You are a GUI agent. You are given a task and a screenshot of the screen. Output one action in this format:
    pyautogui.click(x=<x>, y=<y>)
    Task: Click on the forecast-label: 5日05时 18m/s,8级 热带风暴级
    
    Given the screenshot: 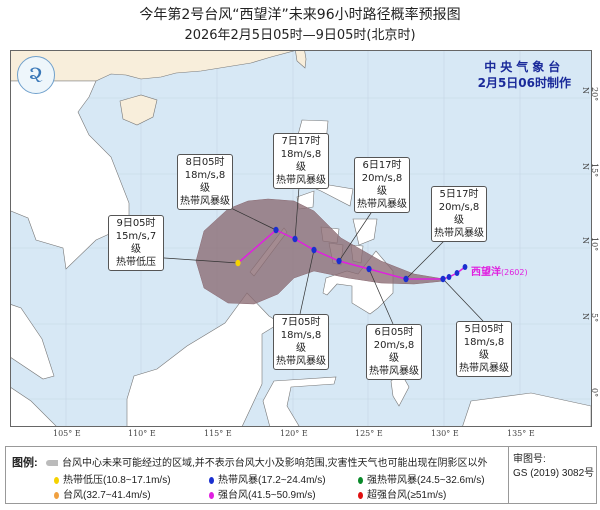 What is the action you would take?
    pyautogui.click(x=484, y=349)
    